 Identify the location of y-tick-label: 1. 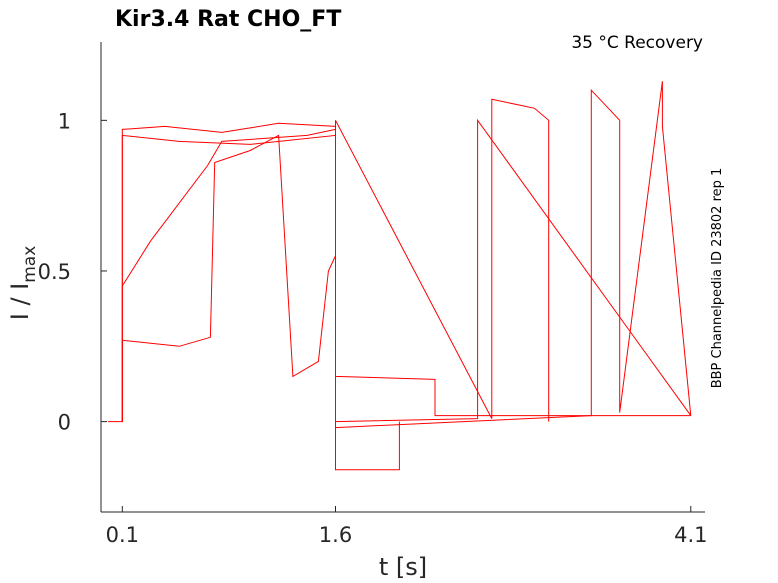
(64, 121).